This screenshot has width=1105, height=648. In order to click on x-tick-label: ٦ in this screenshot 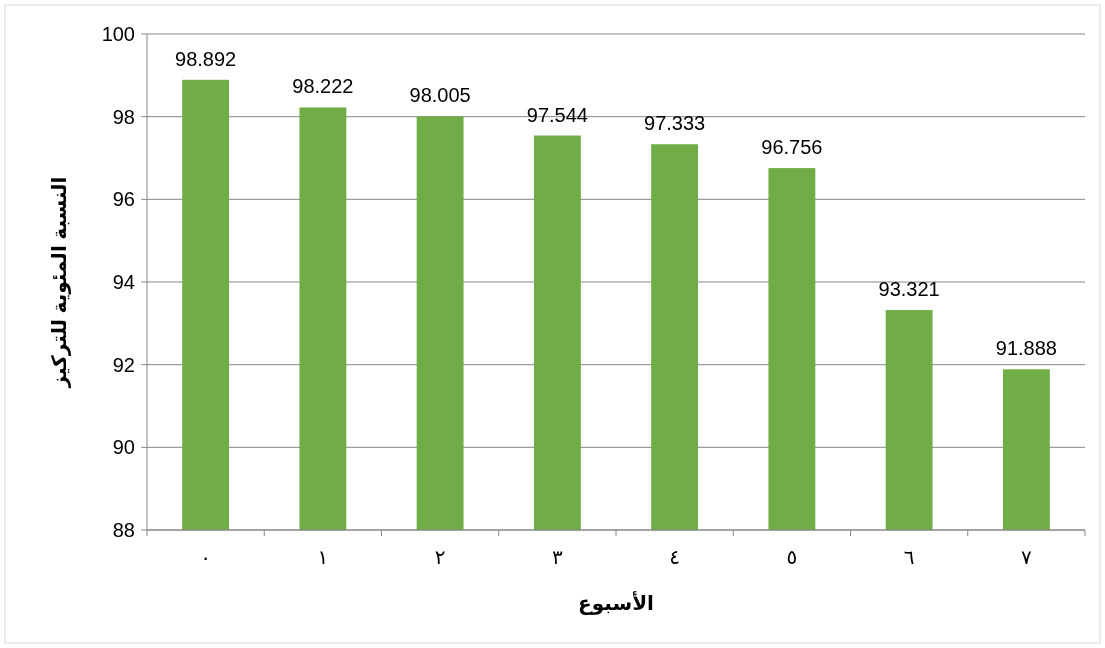, I will do `click(909, 557)`.